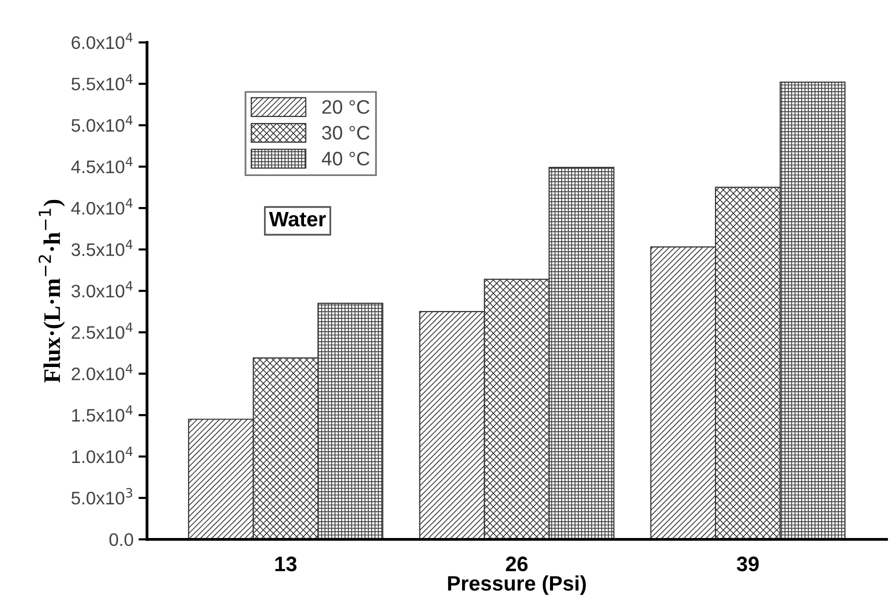  I want to click on y-tick-label: 1.0x10$^{4}$, so click(102, 455).